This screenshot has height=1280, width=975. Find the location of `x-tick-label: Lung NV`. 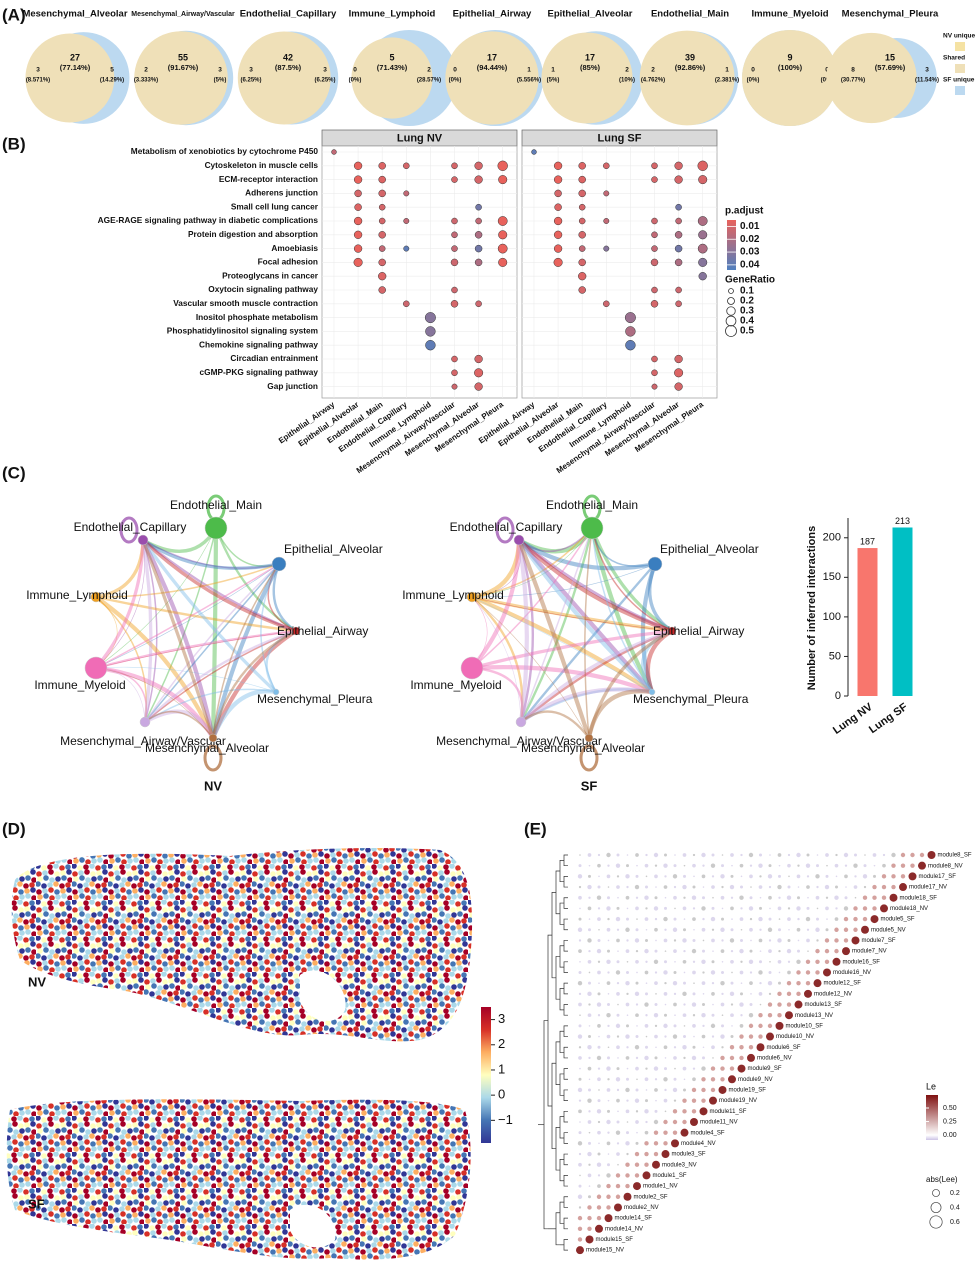

x-tick-label: Lung NV is located at coordinates (853, 719).